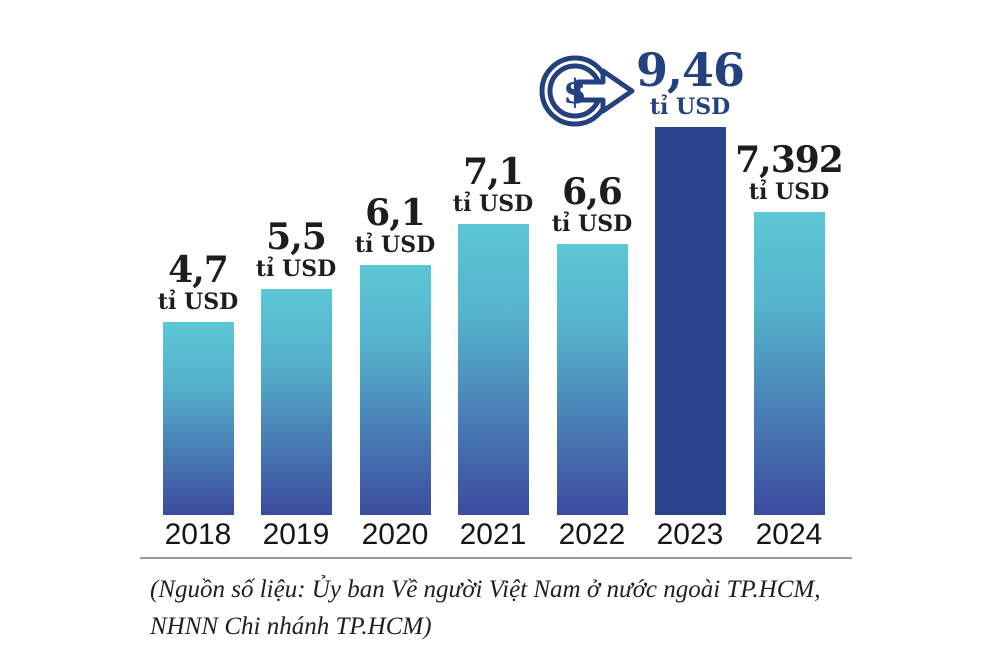 This screenshot has height=669, width=1000. I want to click on source-note-line2: NHNN Chi nhánh TP.HCM), so click(291, 626).